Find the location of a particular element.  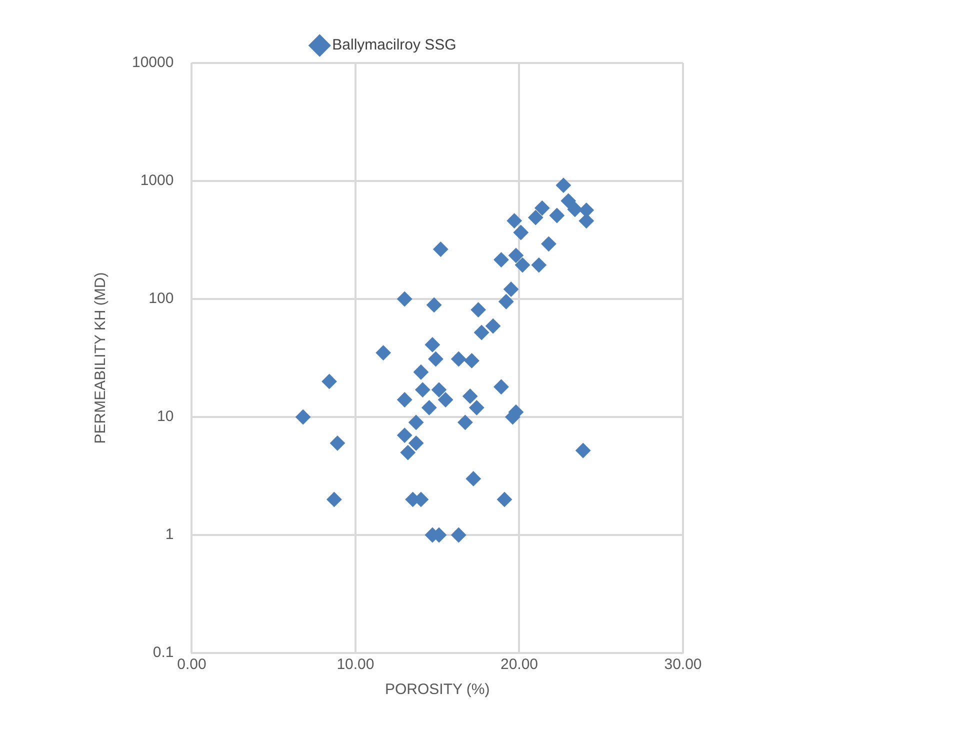

x-tick-label: 10.00 is located at coordinates (355, 665).